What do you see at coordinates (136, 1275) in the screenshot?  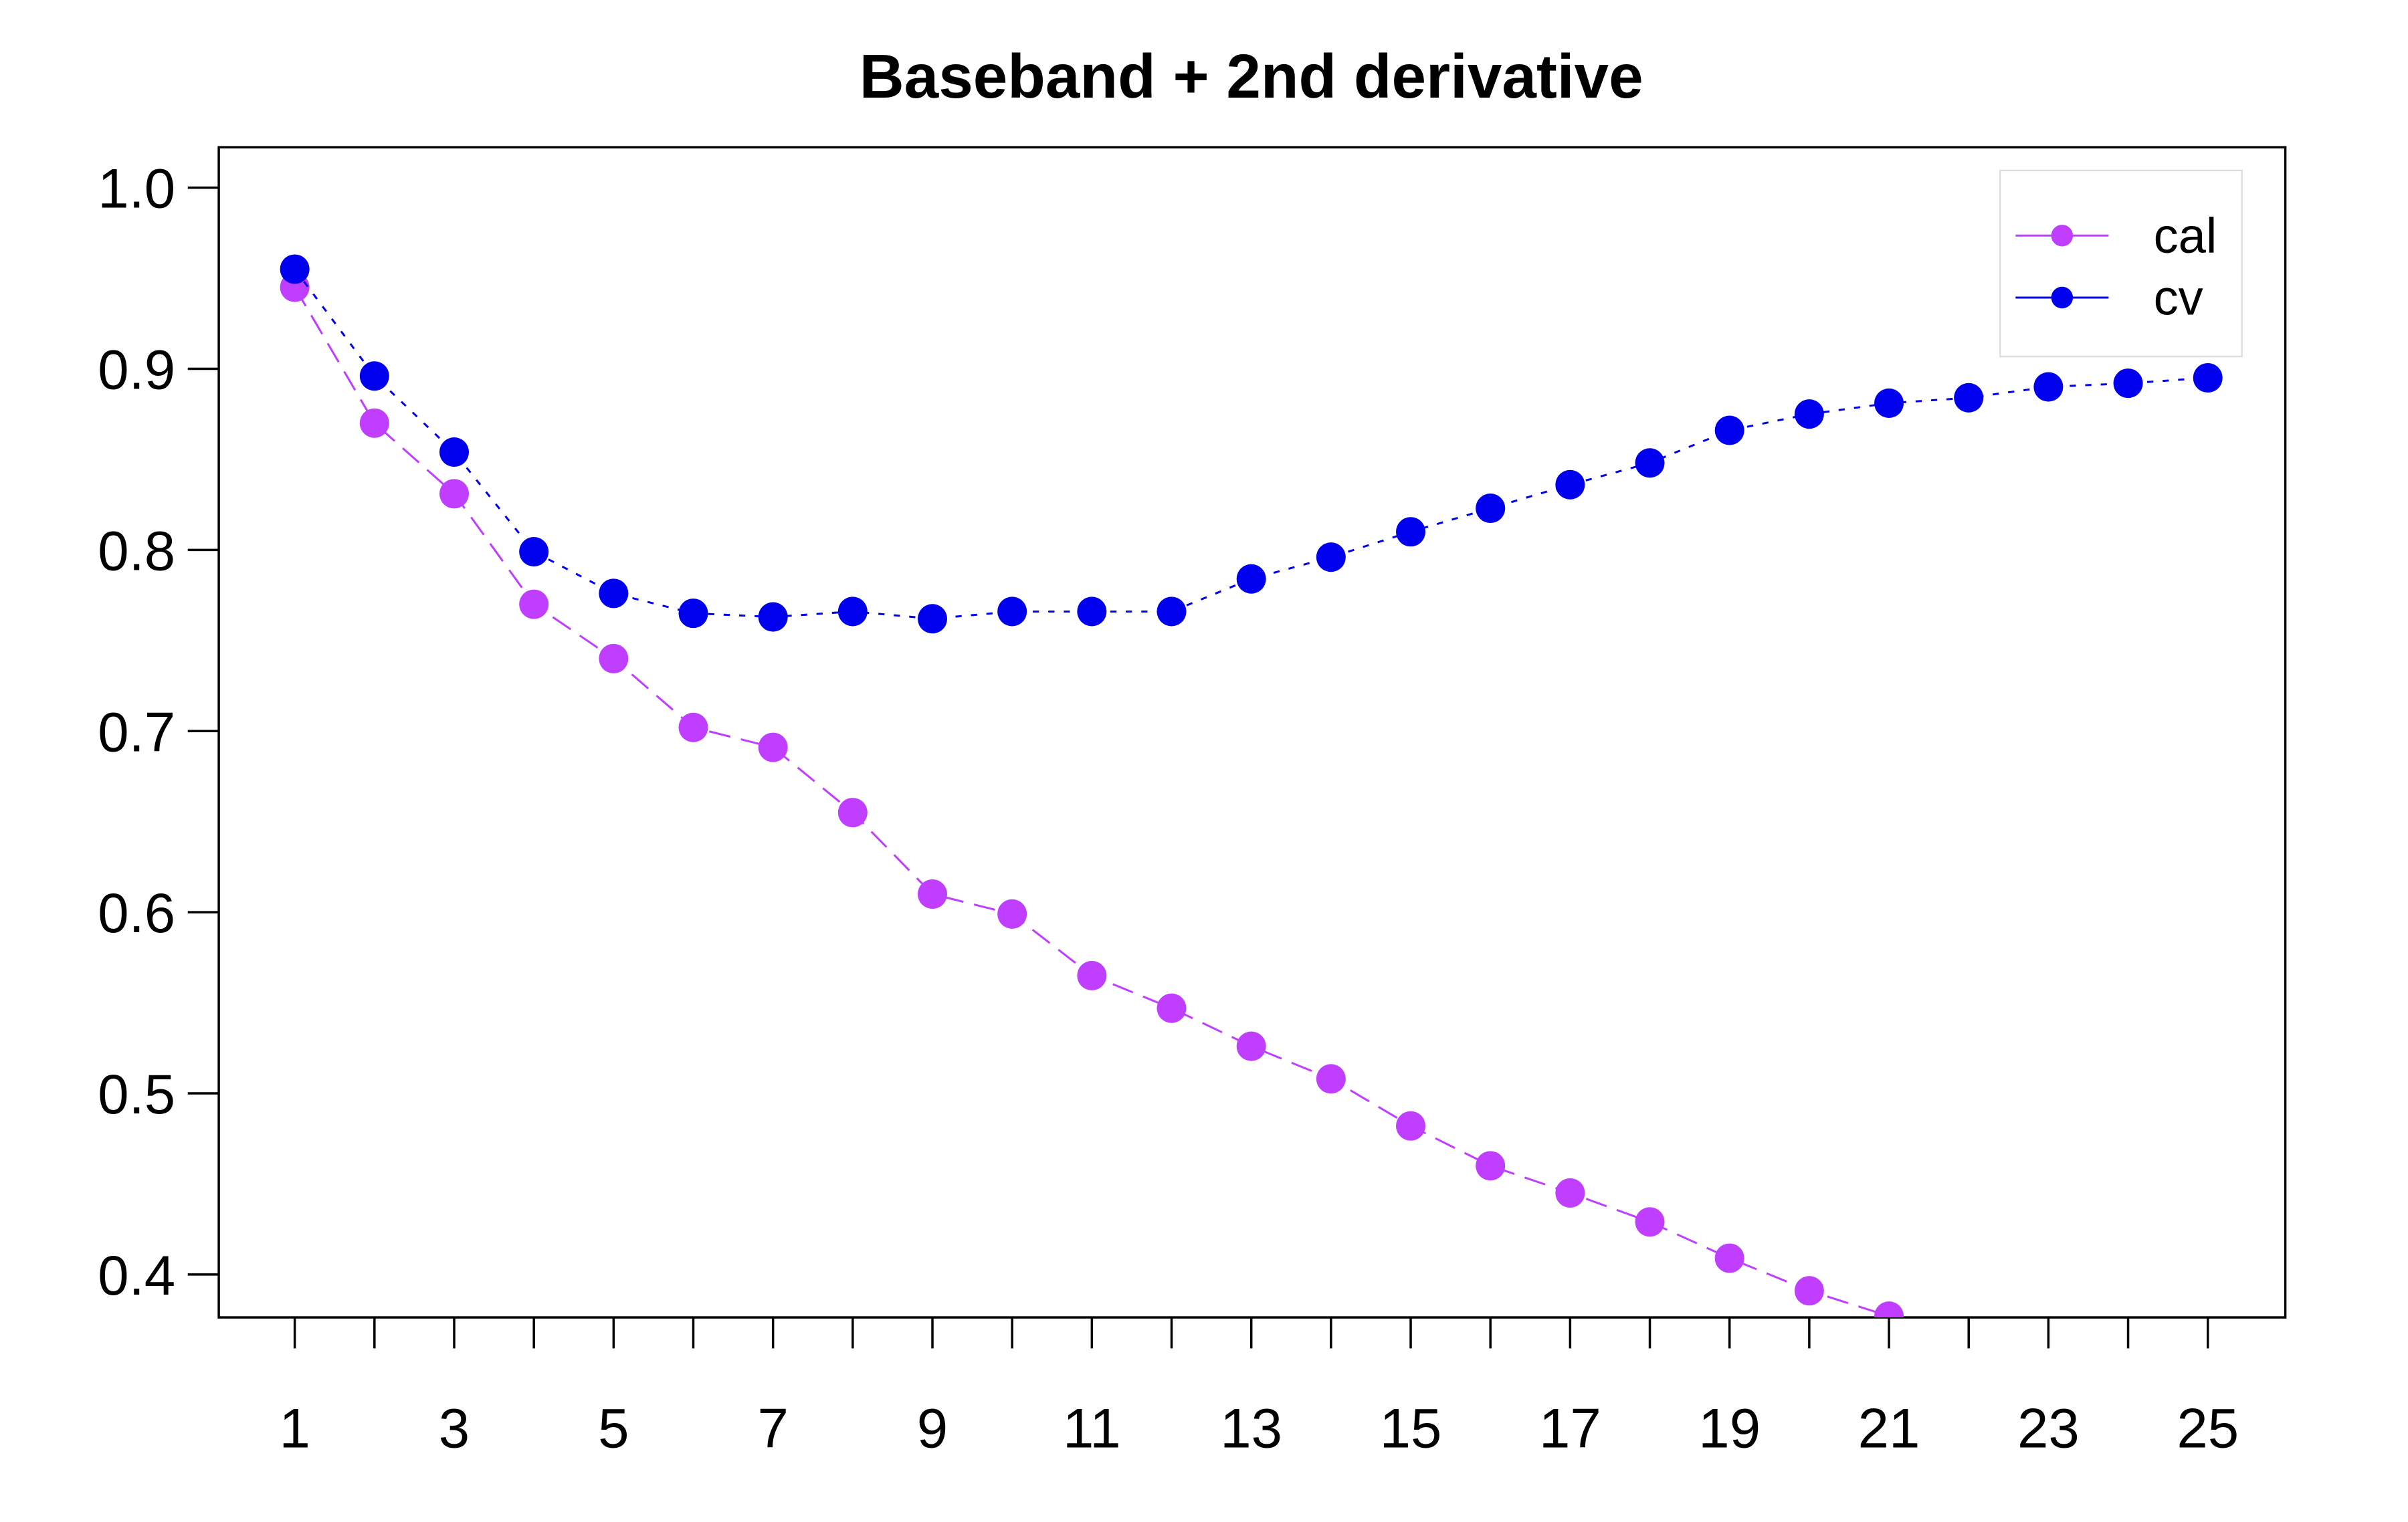 I see `y-tick-label: 0.4` at bounding box center [136, 1275].